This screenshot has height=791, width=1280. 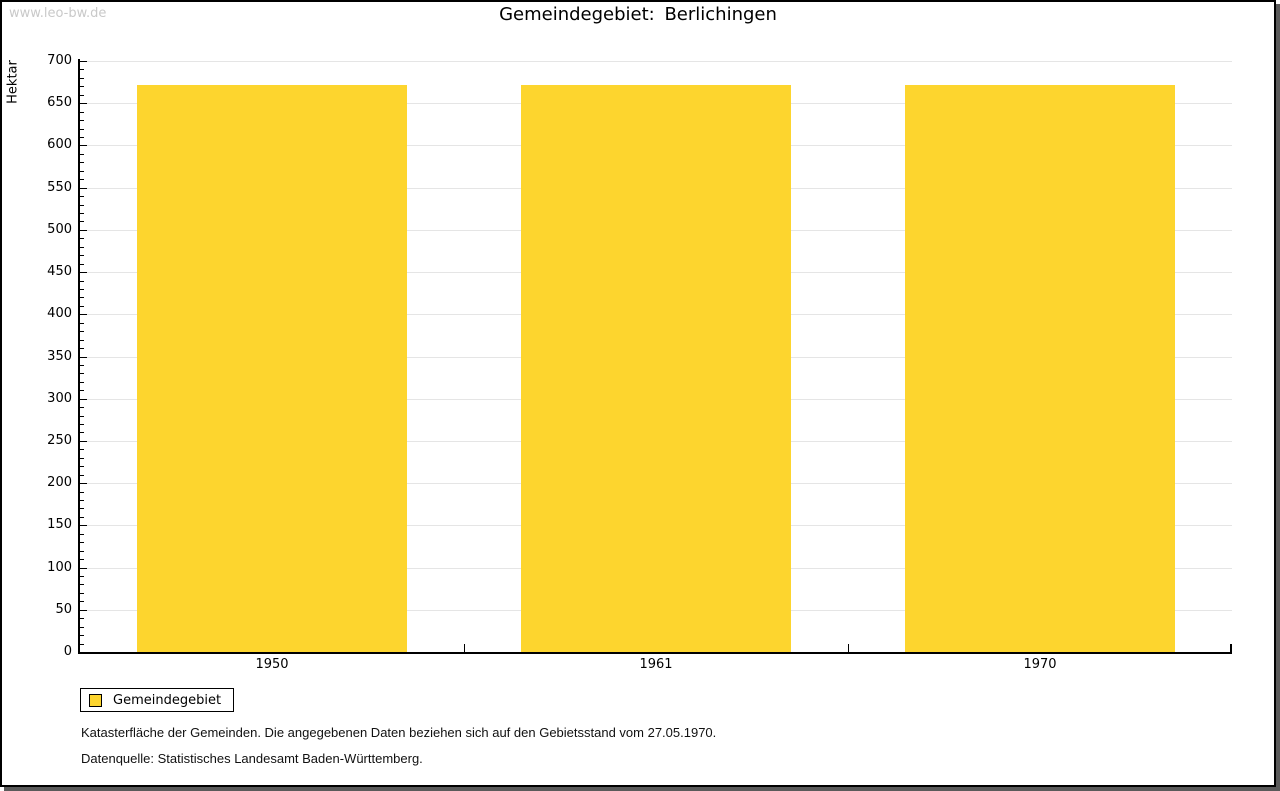 What do you see at coordinates (59, 103) in the screenshot?
I see `y-tick-label: 650` at bounding box center [59, 103].